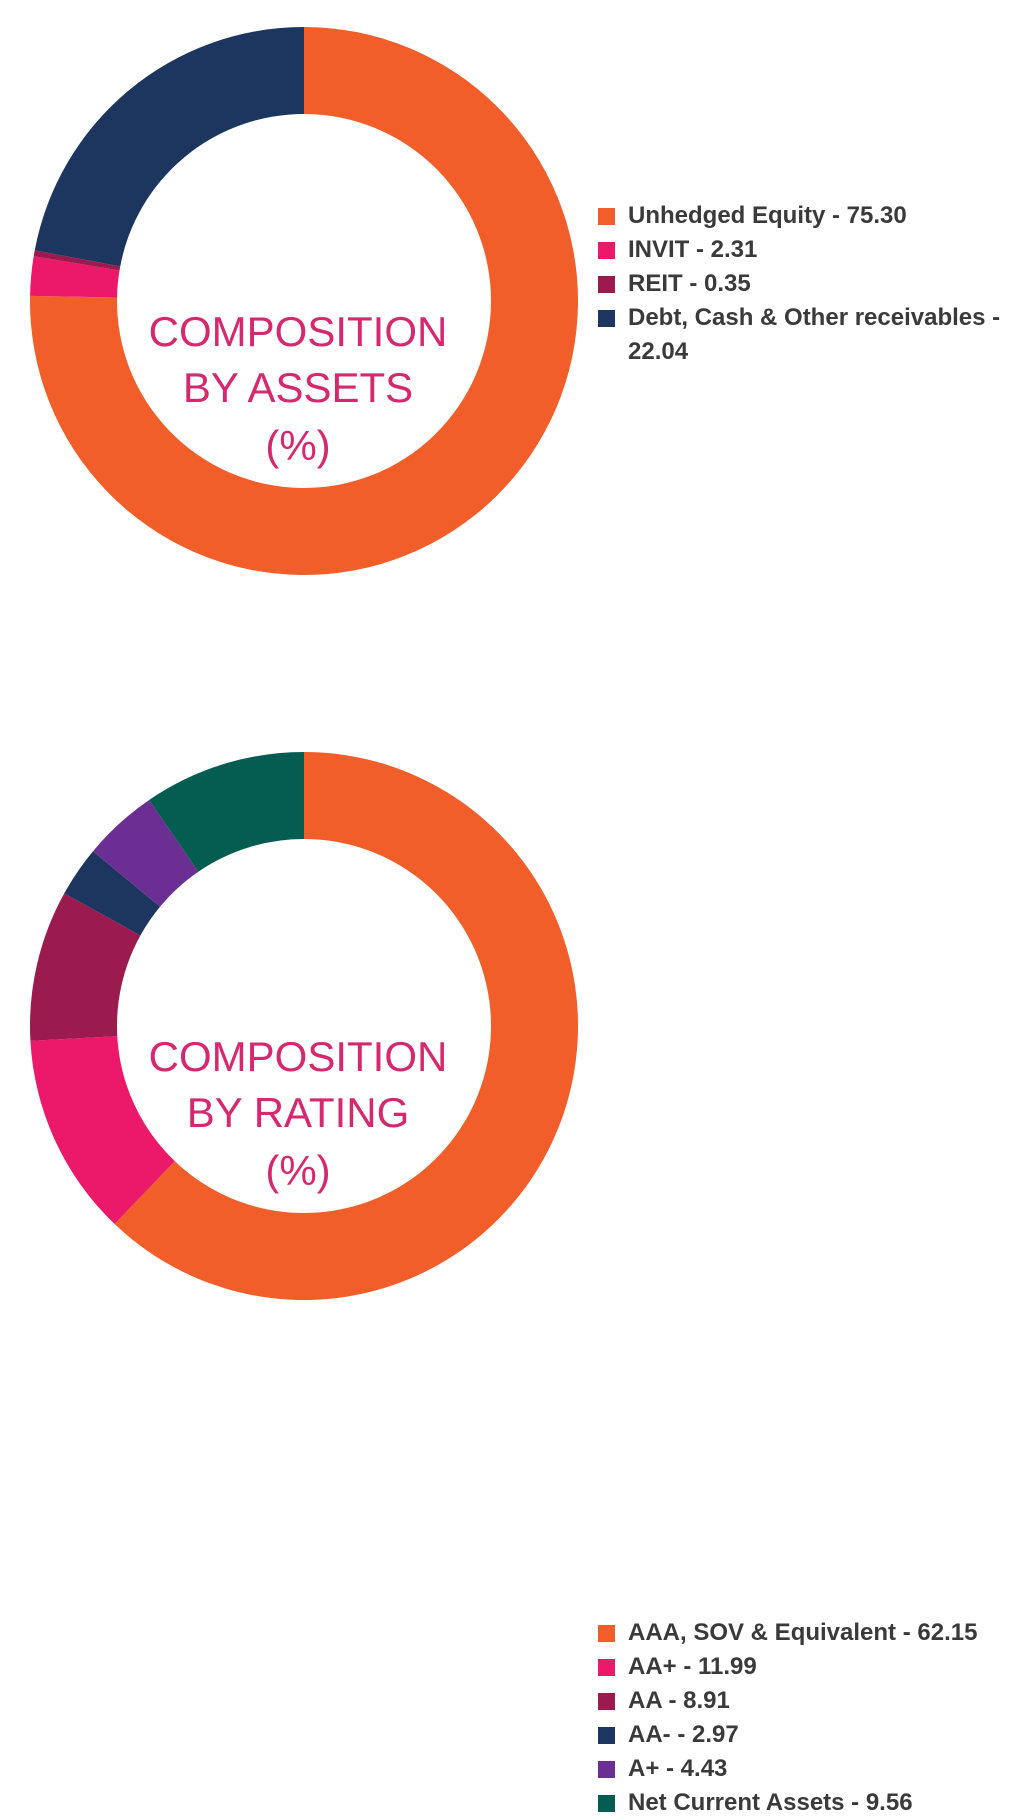 This screenshot has width=1036, height=1820. I want to click on legend-item-a-plus: A+ - 4.43, so click(788, 1769).